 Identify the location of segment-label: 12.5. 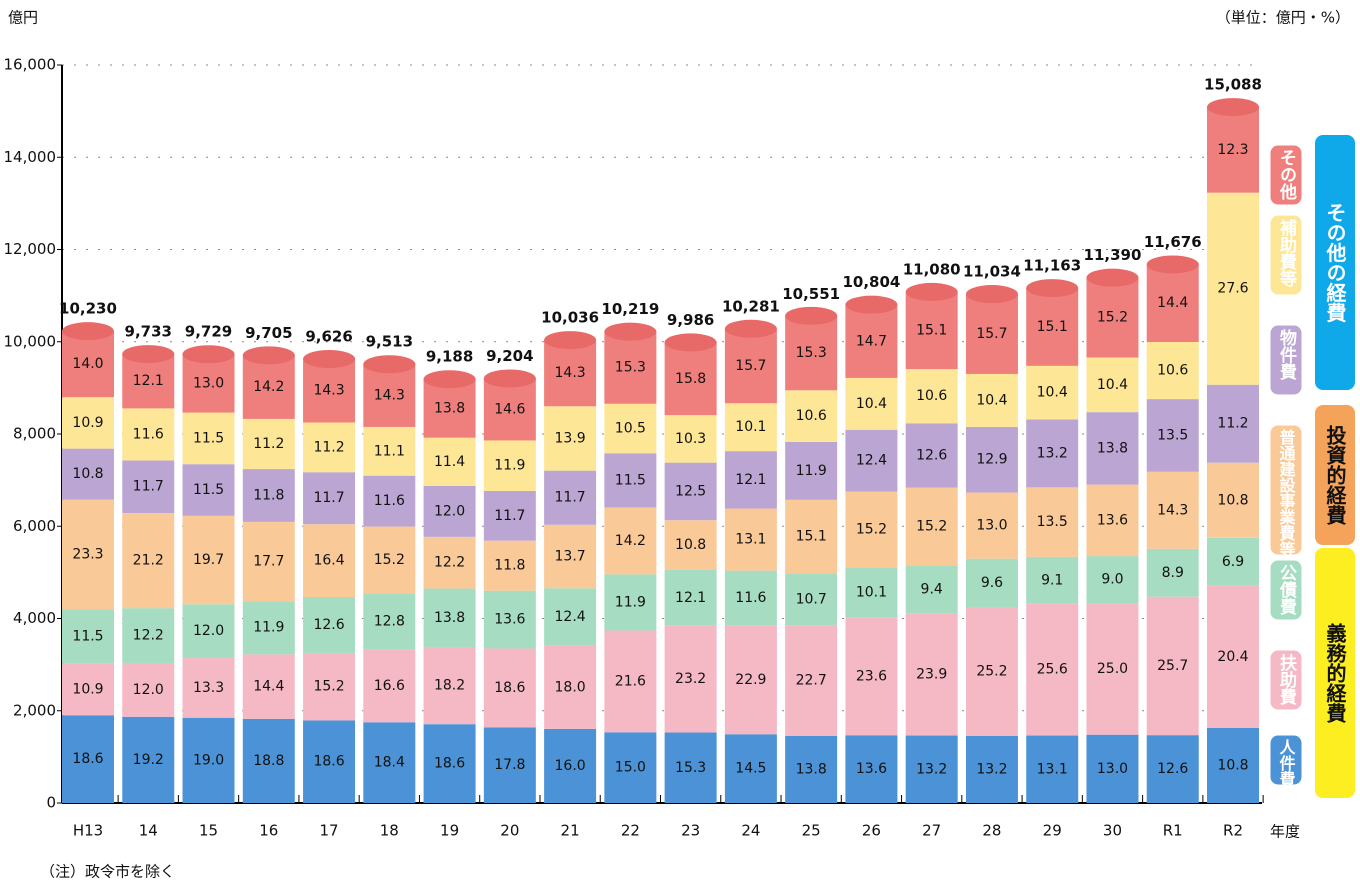
(690, 491).